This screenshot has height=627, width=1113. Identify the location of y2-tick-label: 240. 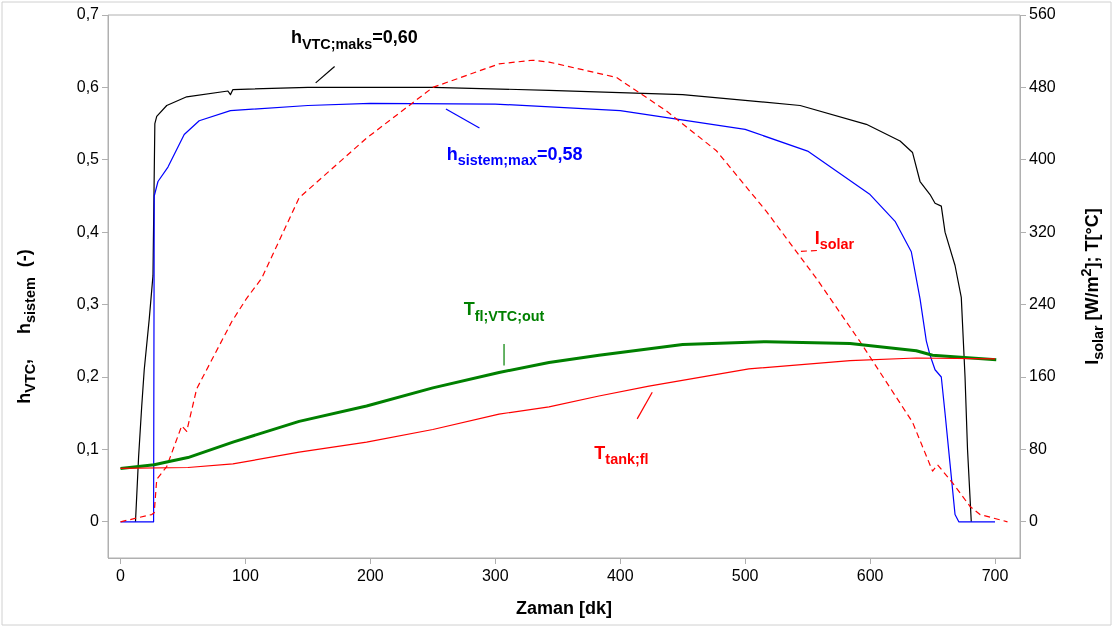
(1042, 304).